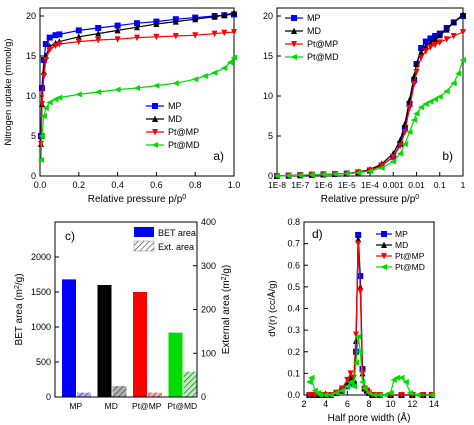 The width and height of the screenshot is (474, 425). What do you see at coordinates (175, 364) in the screenshot?
I see `bet-bar-Pt@MD` at bounding box center [175, 364].